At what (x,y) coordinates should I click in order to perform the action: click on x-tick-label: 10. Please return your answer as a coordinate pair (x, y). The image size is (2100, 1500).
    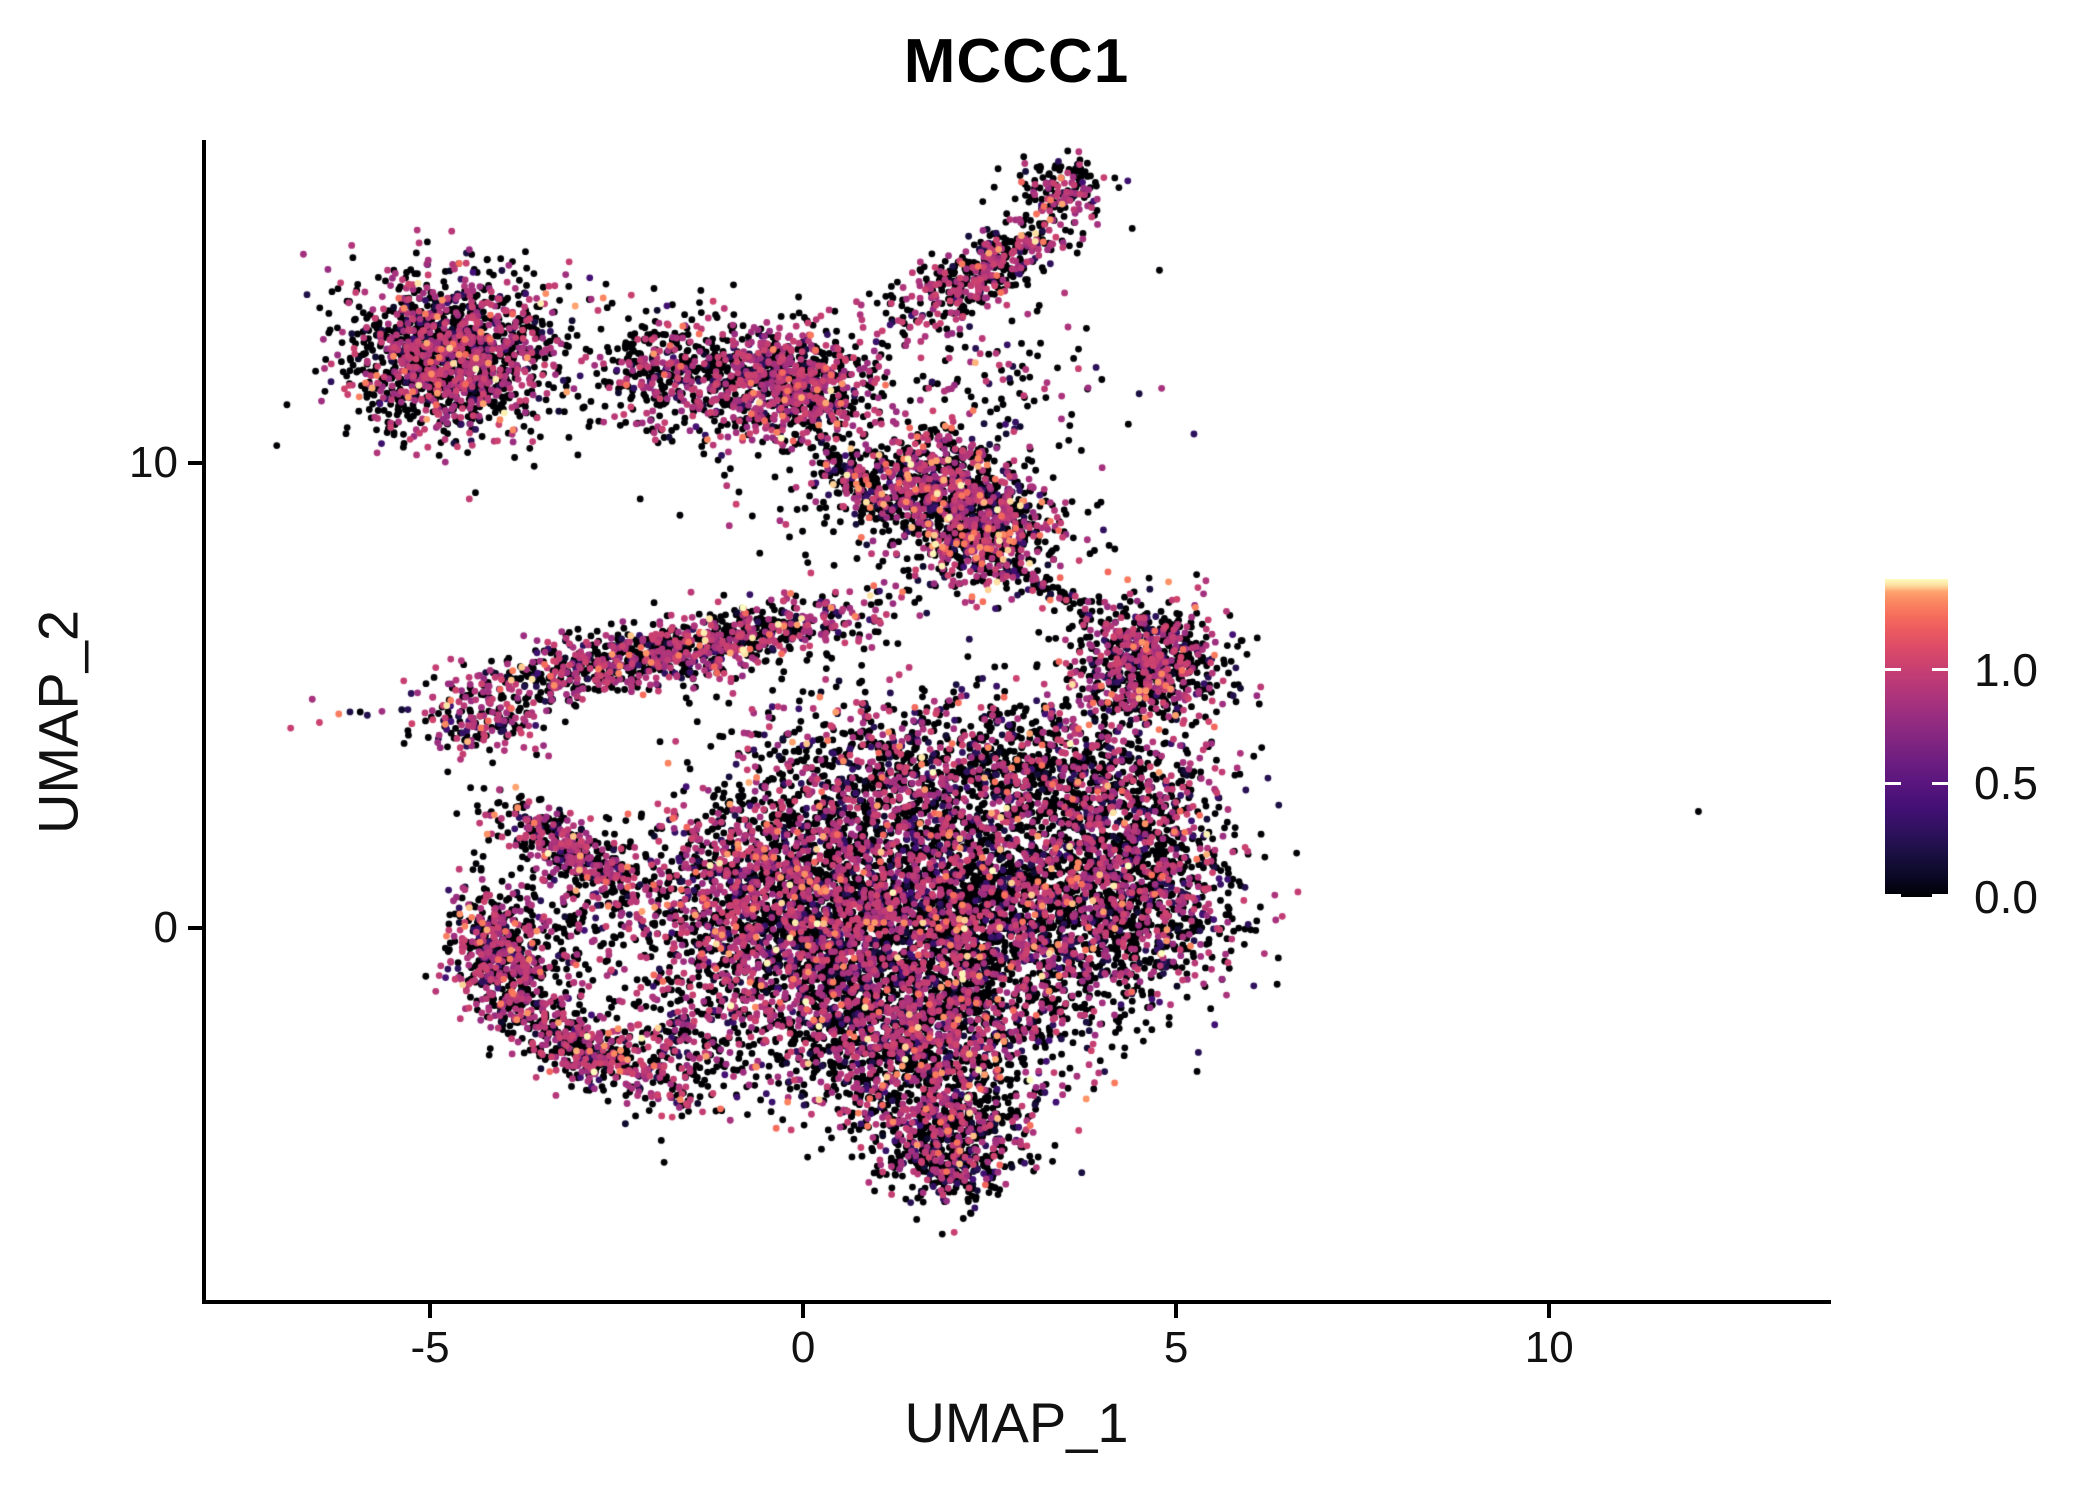
    Looking at the image, I should click on (1549, 1347).